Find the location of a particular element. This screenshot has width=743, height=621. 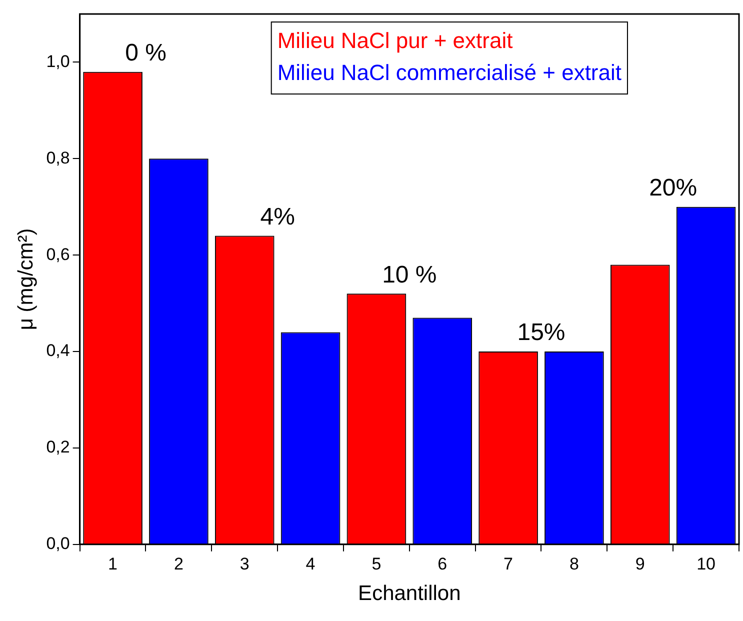

x-tick-label: 10 is located at coordinates (706, 564).